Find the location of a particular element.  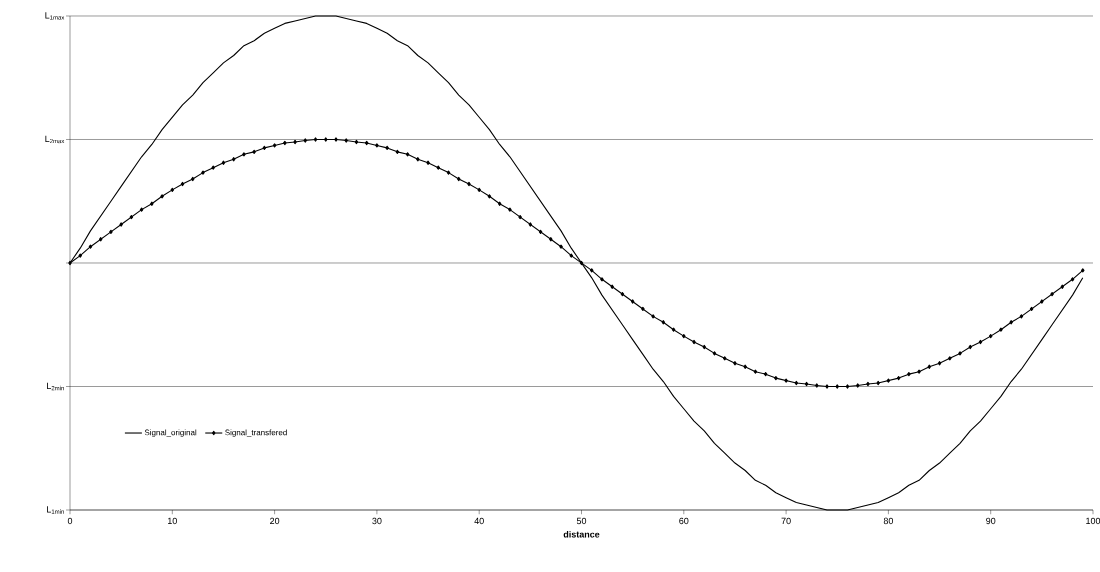

x-tick-label: 40 is located at coordinates (479, 521).